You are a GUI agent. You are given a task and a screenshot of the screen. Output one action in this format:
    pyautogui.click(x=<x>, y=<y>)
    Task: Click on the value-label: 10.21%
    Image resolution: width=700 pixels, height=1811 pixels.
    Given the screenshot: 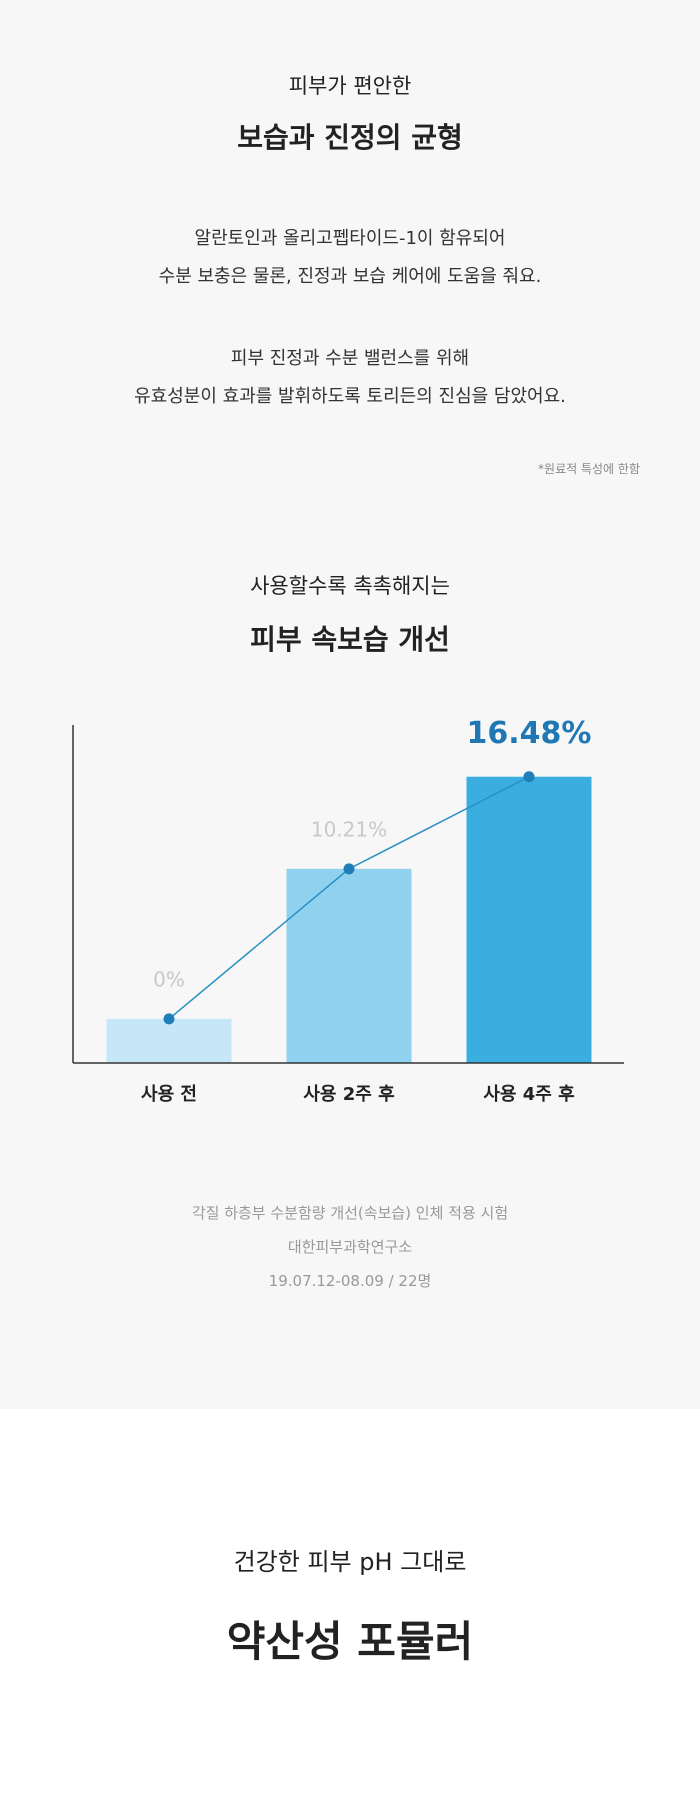 What is the action you would take?
    pyautogui.click(x=349, y=829)
    